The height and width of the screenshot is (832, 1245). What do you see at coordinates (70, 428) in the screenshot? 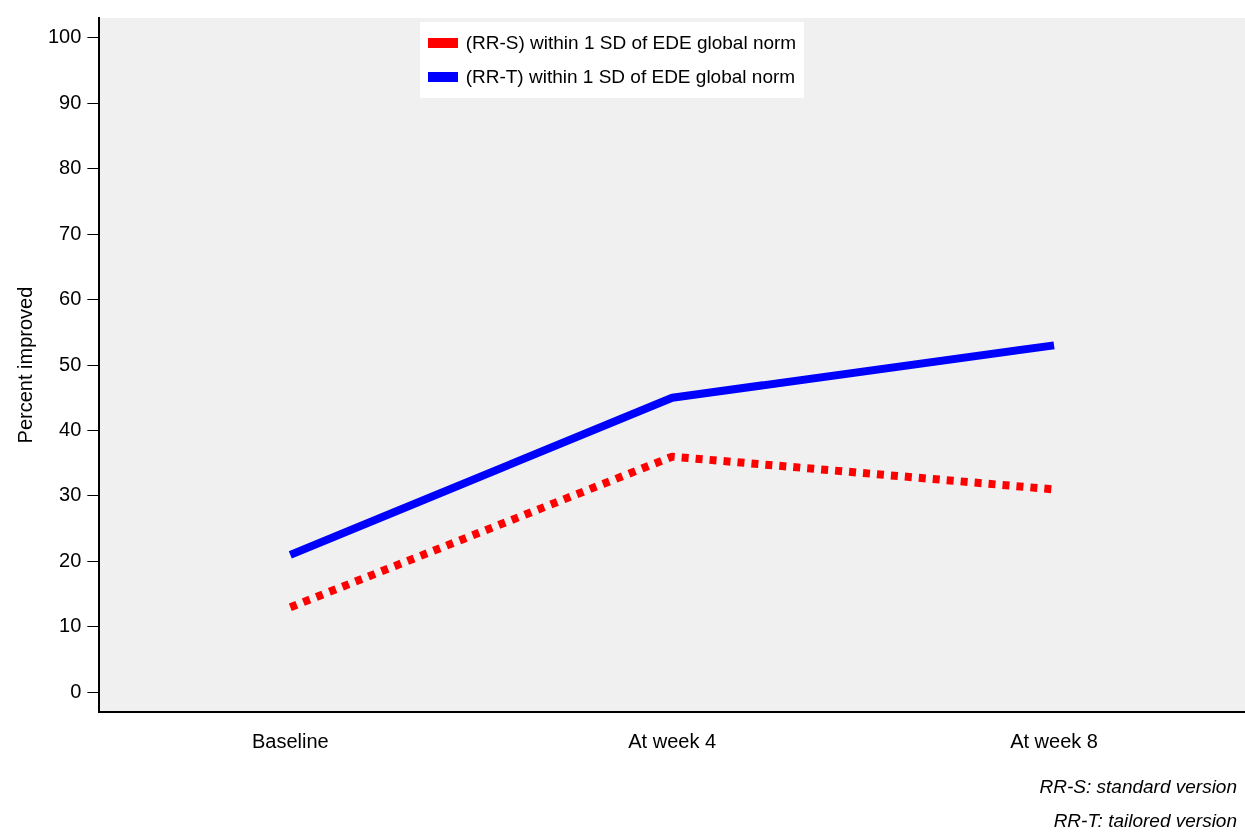
I see `y-tick-label: 40` at bounding box center [70, 428].